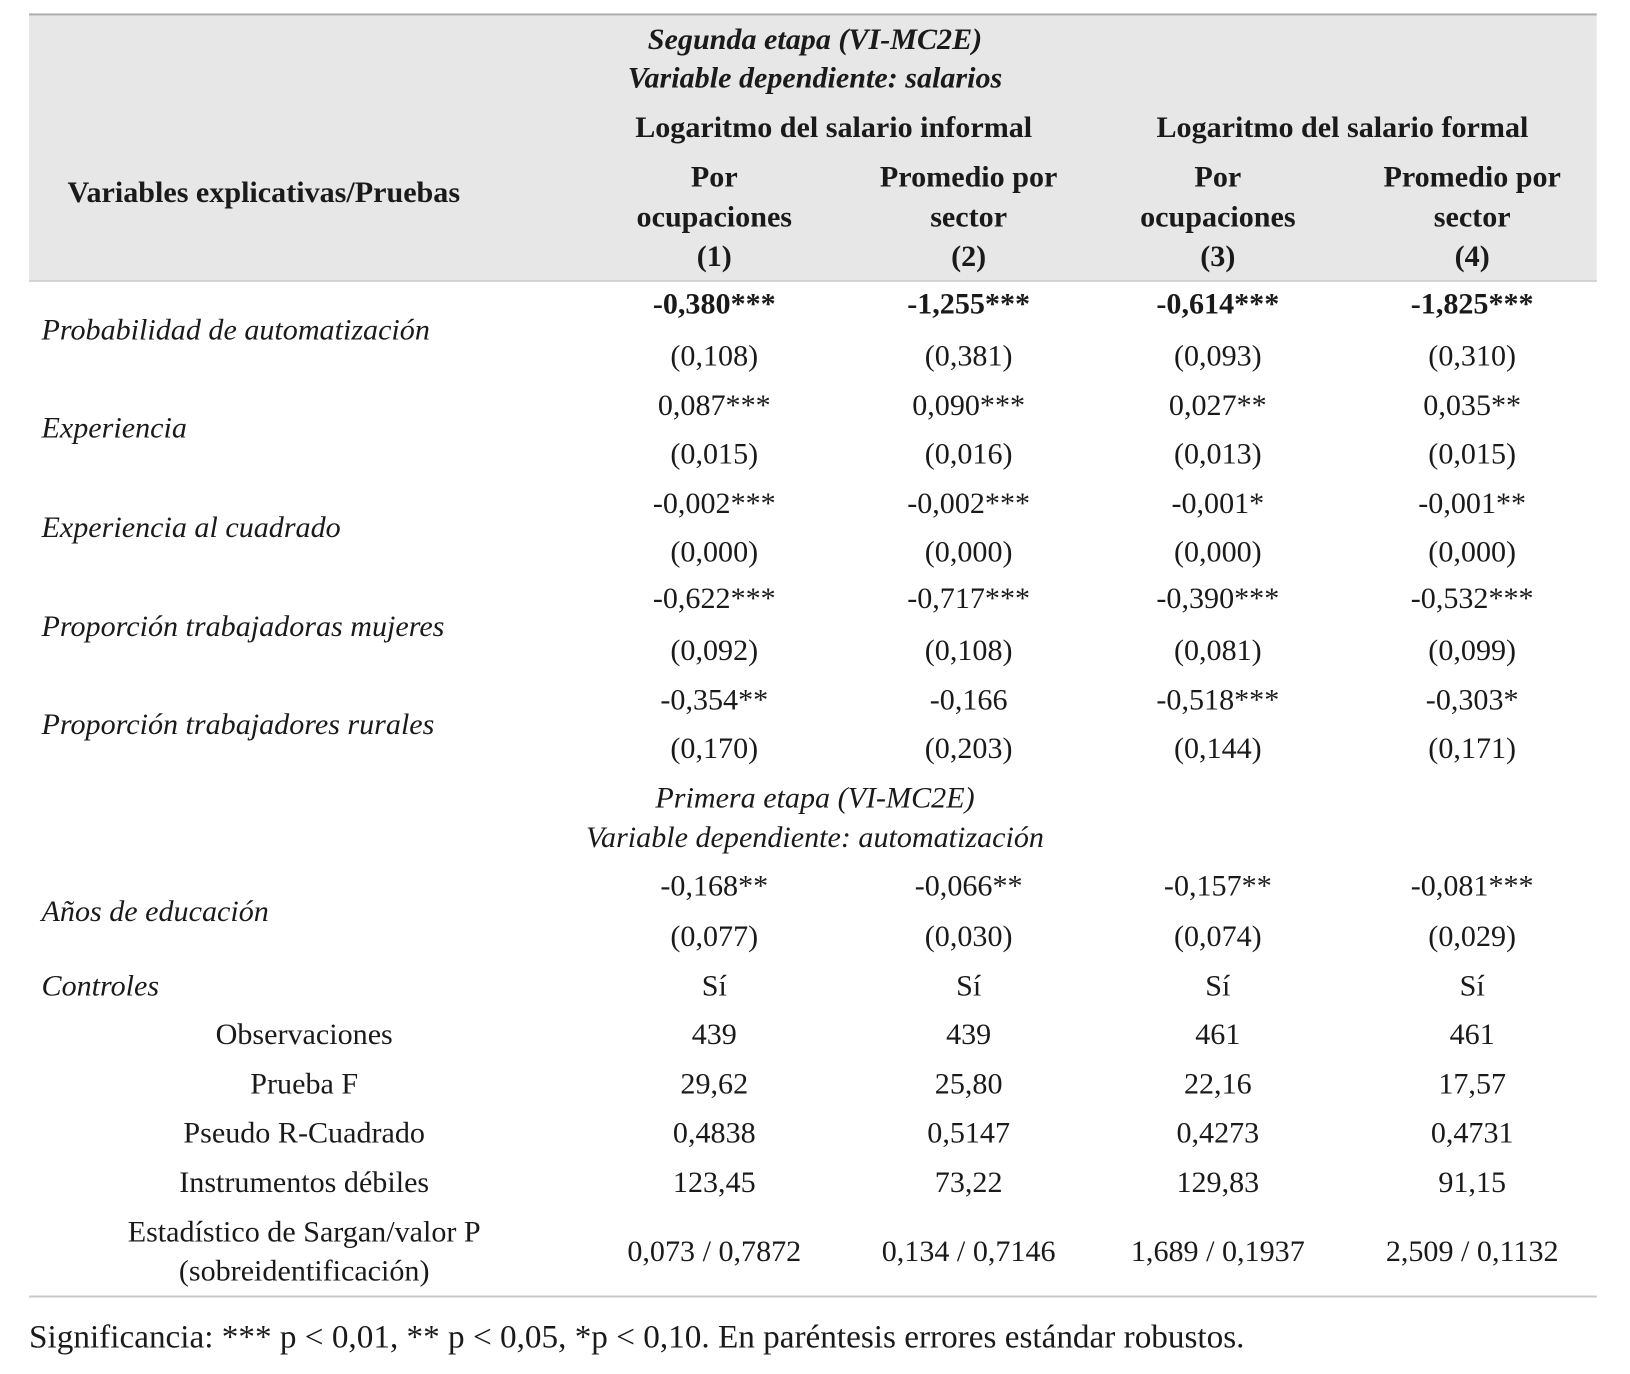  Describe the element at coordinates (969, 885) in the screenshot. I see `coefficient: -0,066**` at that location.